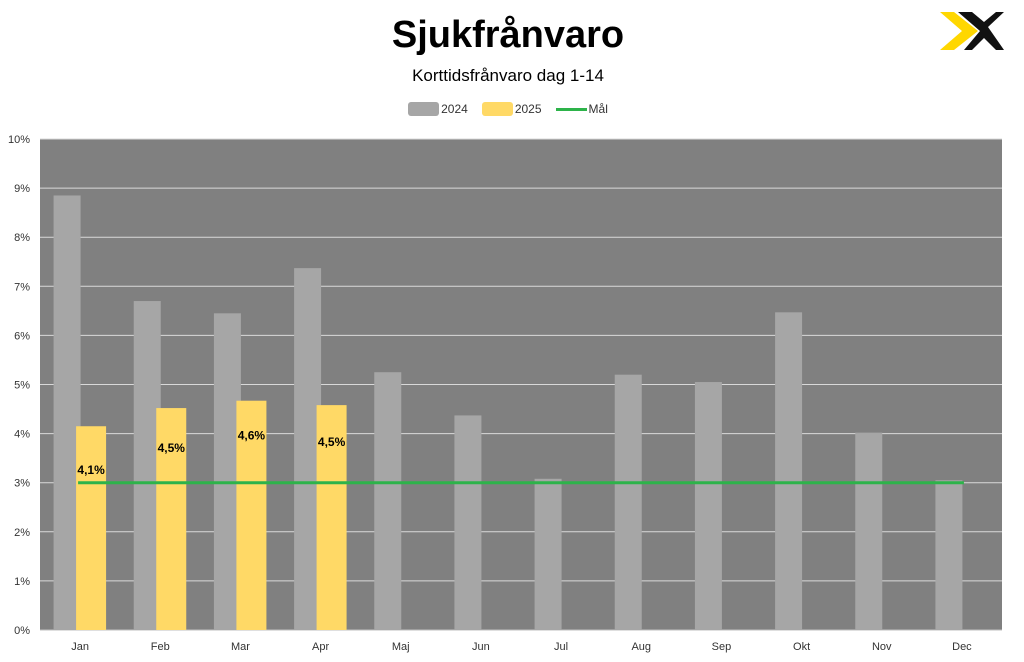 The image size is (1024, 662). Describe the element at coordinates (22, 533) in the screenshot. I see `y-tick-label: 2%` at that location.